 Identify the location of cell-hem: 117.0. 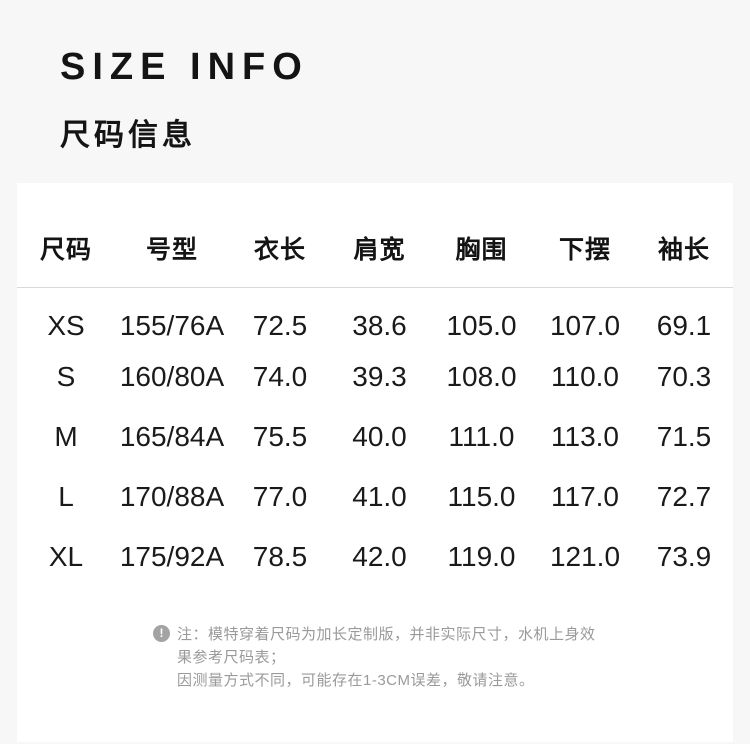
(585, 496).